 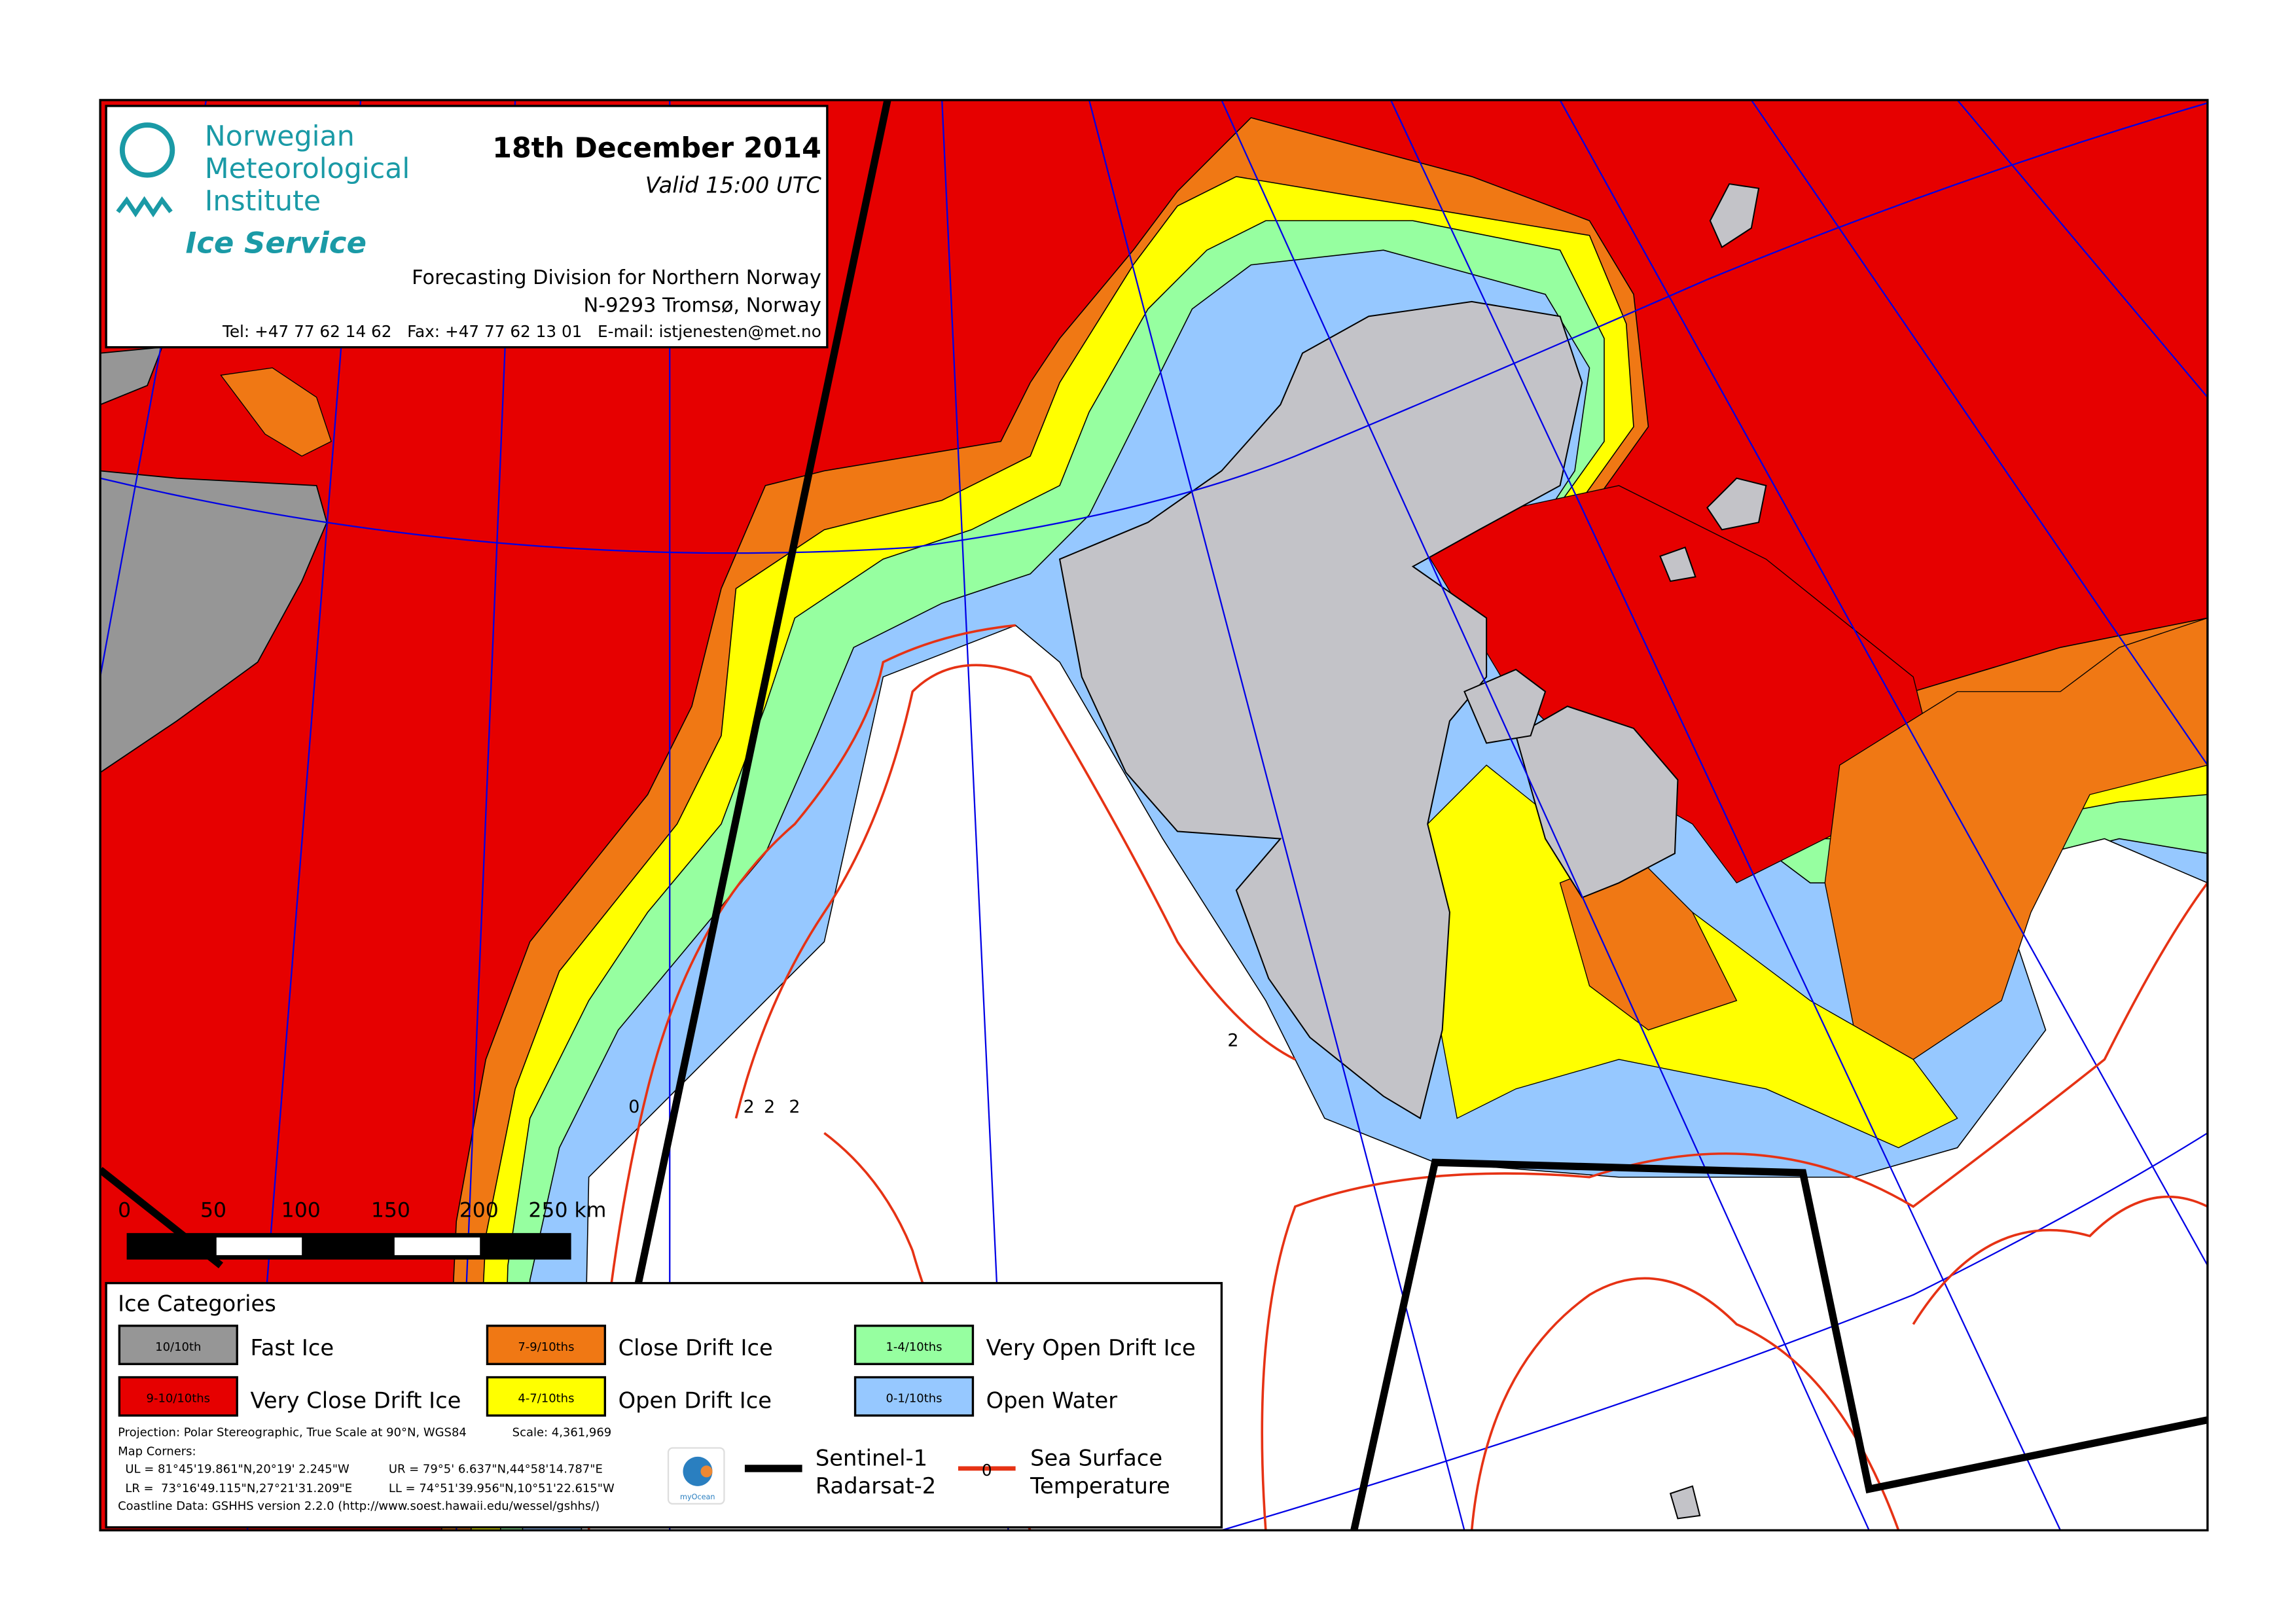 I want to click on division-text: Forecasting Division for Northern Norway, so click(x=616, y=277).